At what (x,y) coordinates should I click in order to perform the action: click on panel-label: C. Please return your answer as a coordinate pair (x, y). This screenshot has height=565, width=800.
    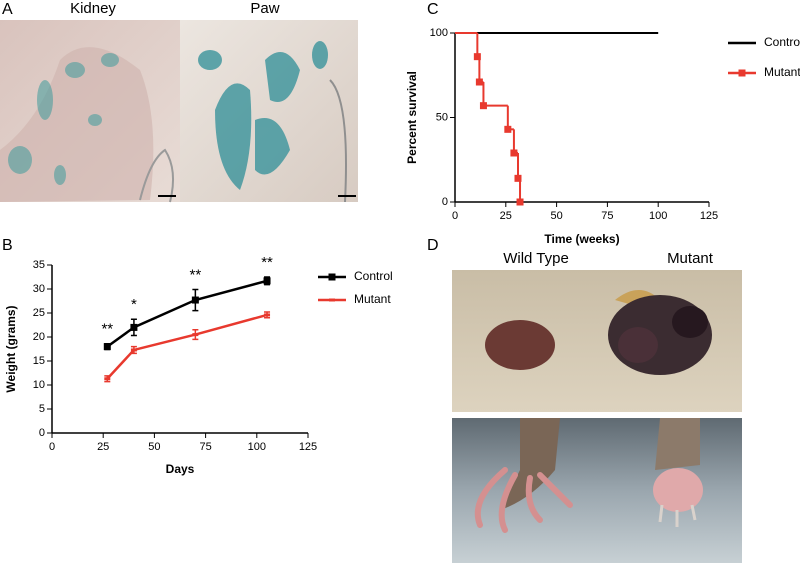
    Looking at the image, I should click on (433, 9).